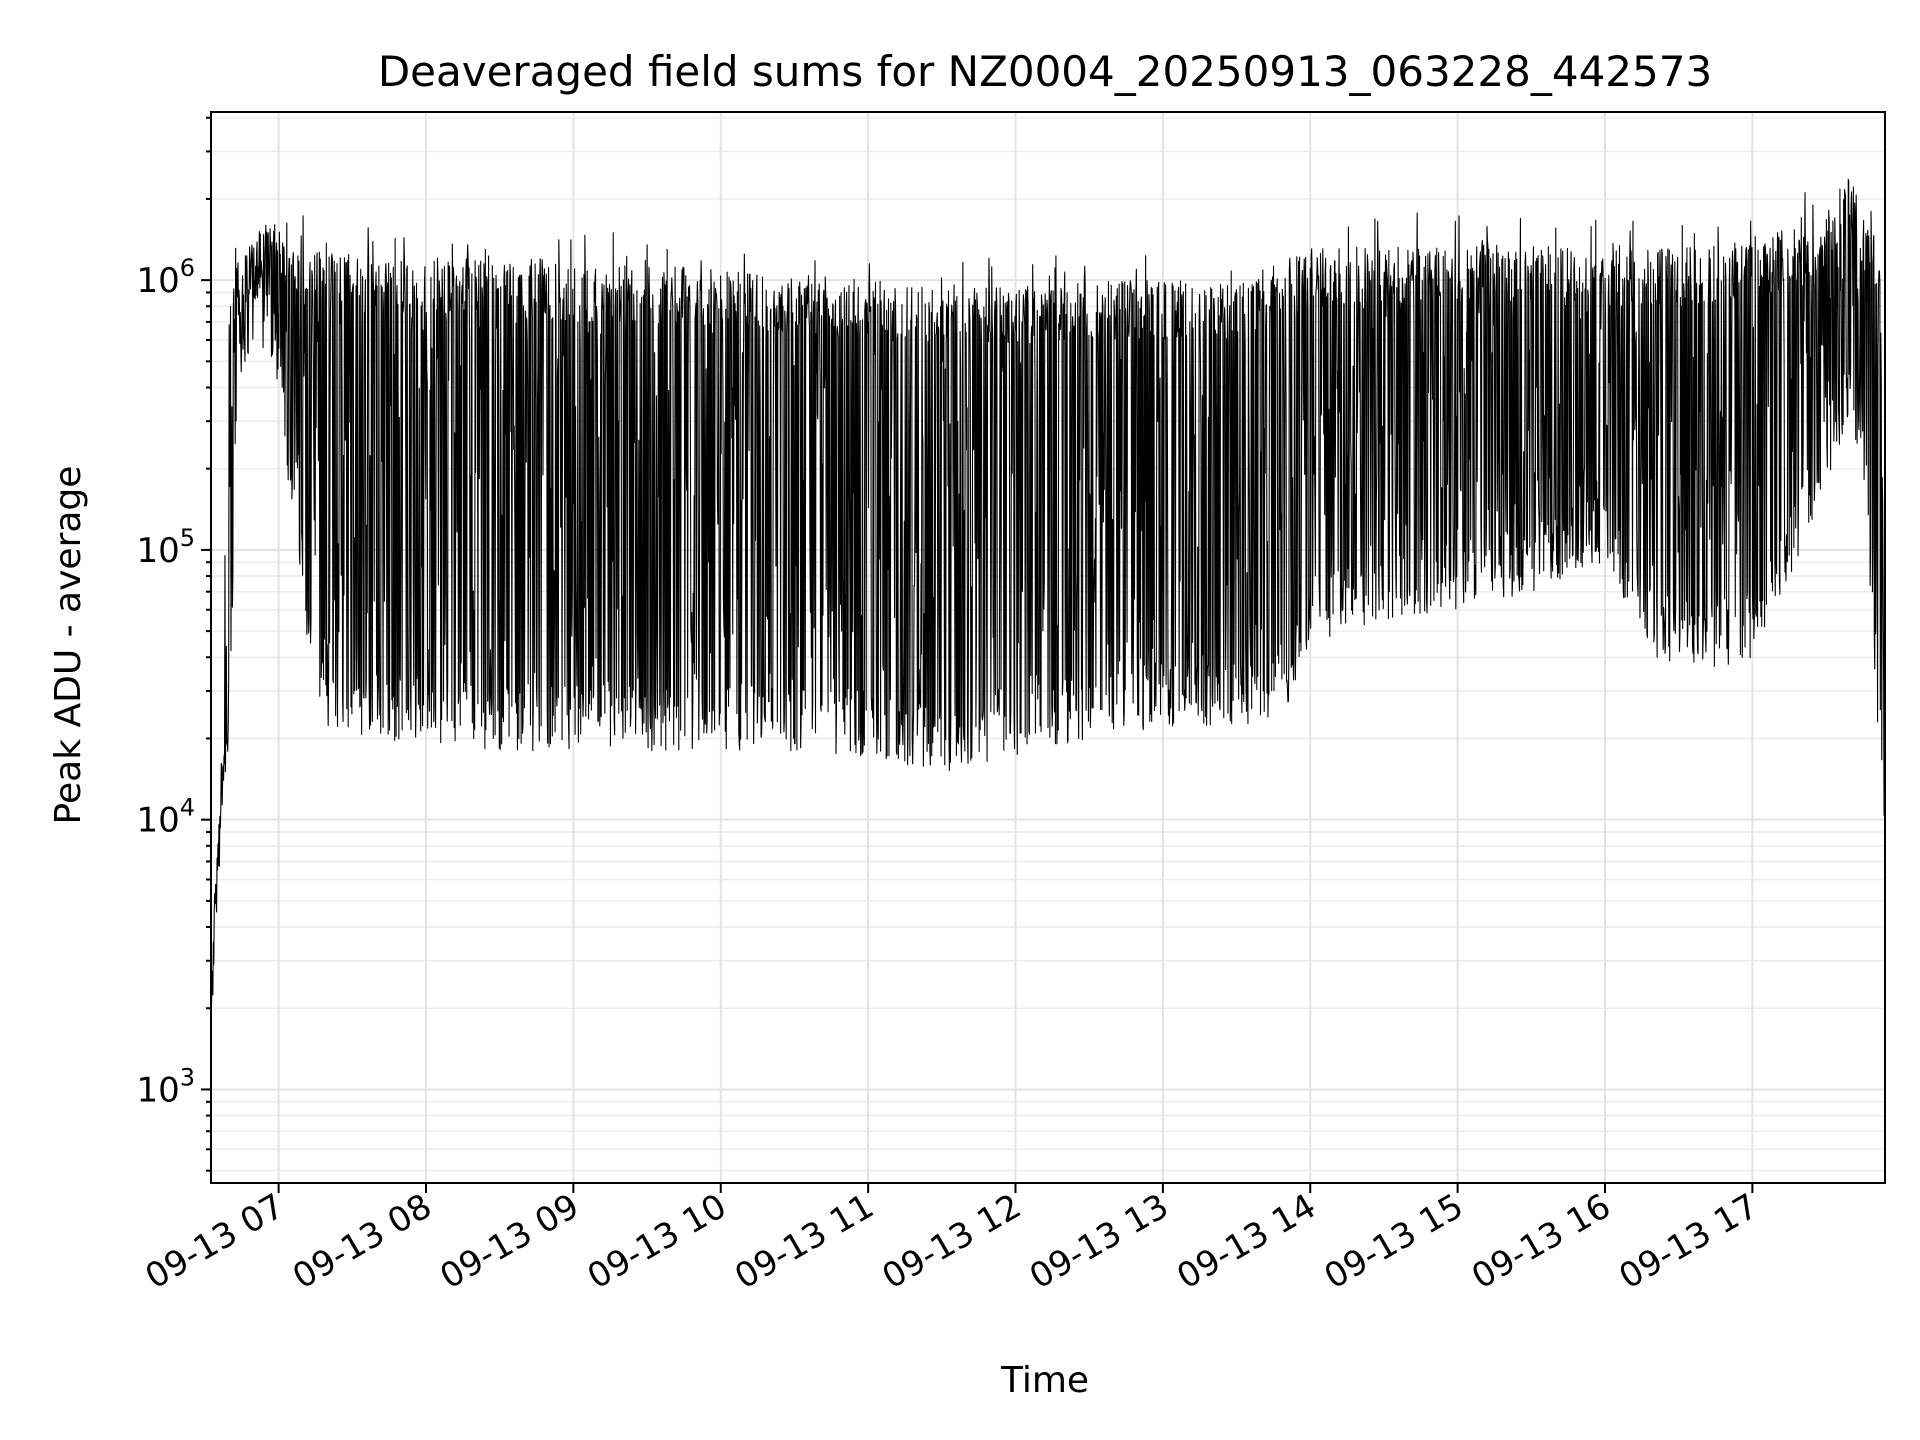 Image resolution: width=1920 pixels, height=1440 pixels. What do you see at coordinates (187, 808) in the screenshot?
I see `y-tick-label-exponent: 4` at bounding box center [187, 808].